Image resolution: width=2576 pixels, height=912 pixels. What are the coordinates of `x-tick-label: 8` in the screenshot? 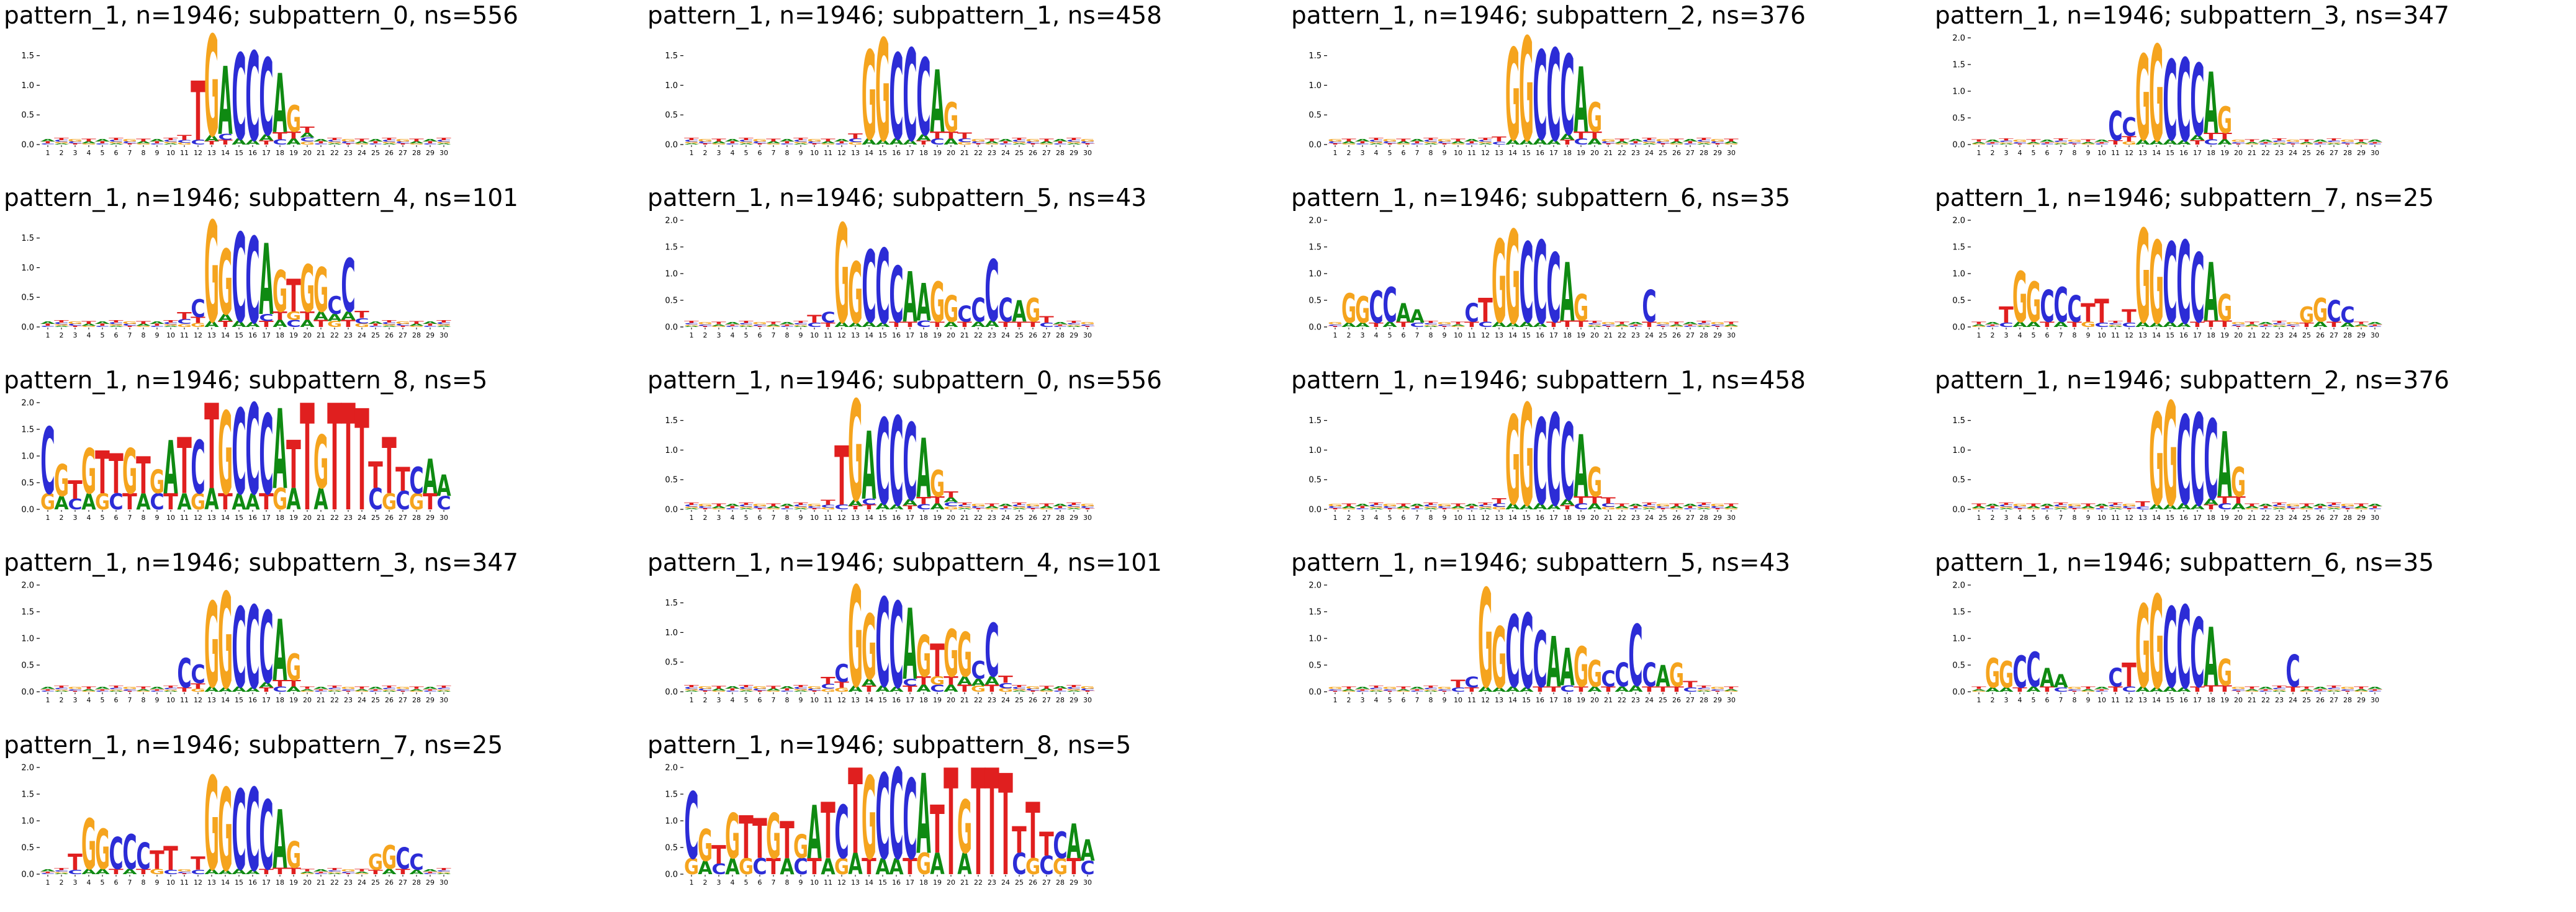 It's located at (2075, 518).